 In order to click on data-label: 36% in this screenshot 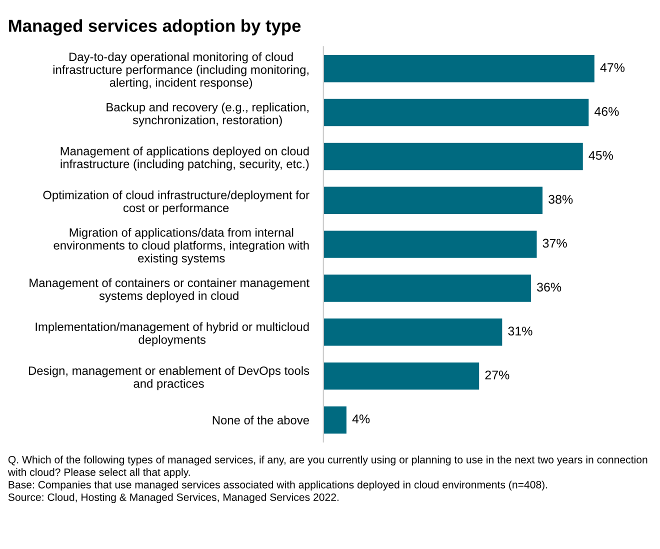, I will do `click(549, 287)`.